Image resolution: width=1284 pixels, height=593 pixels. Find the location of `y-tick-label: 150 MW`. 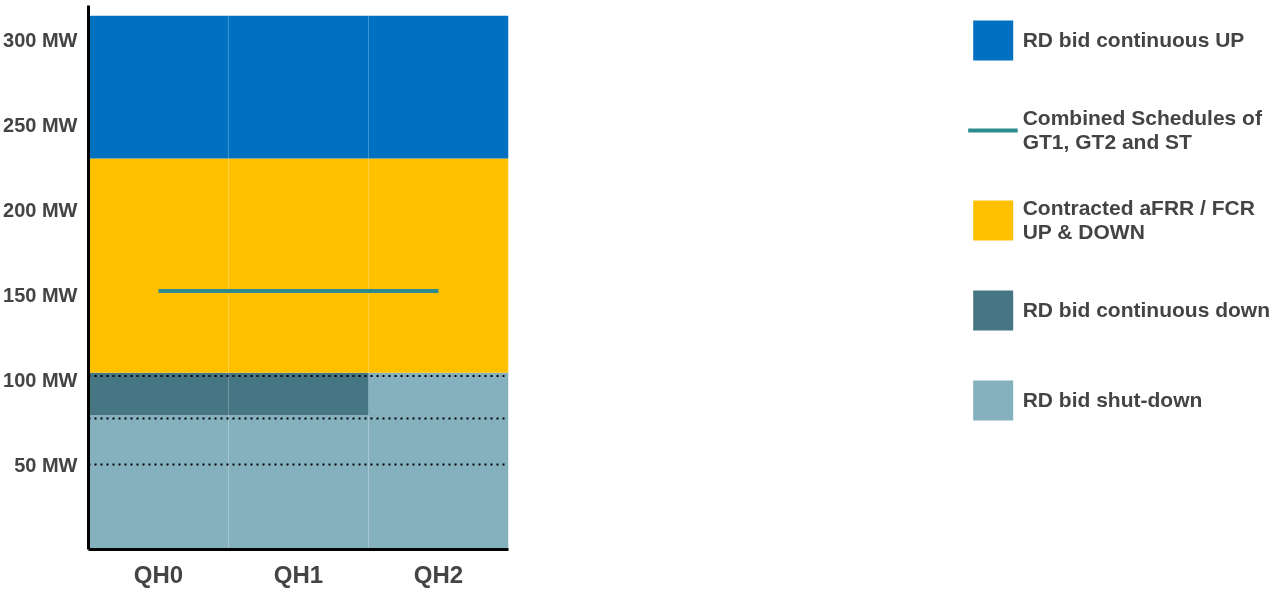

y-tick-label: 150 MW is located at coordinates (40, 294).